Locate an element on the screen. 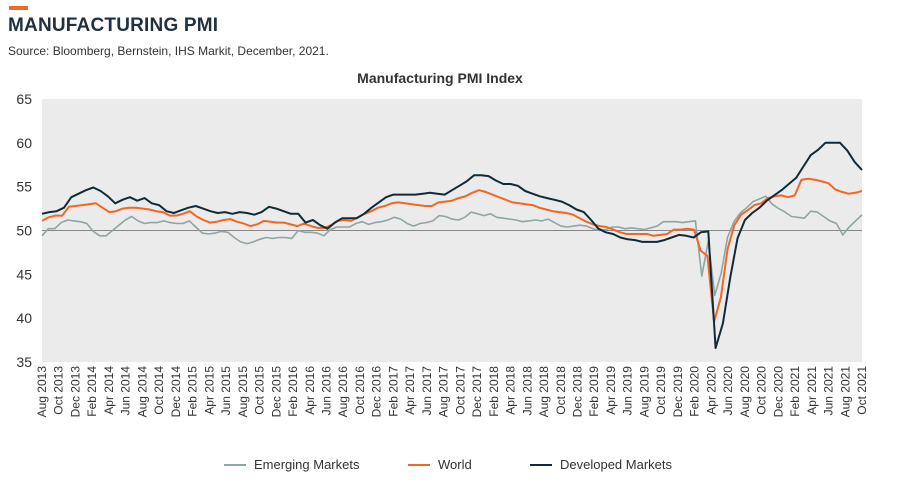 Image resolution: width=900 pixels, height=498 pixels. x-tick-label: Apr 2016 is located at coordinates (310, 390).